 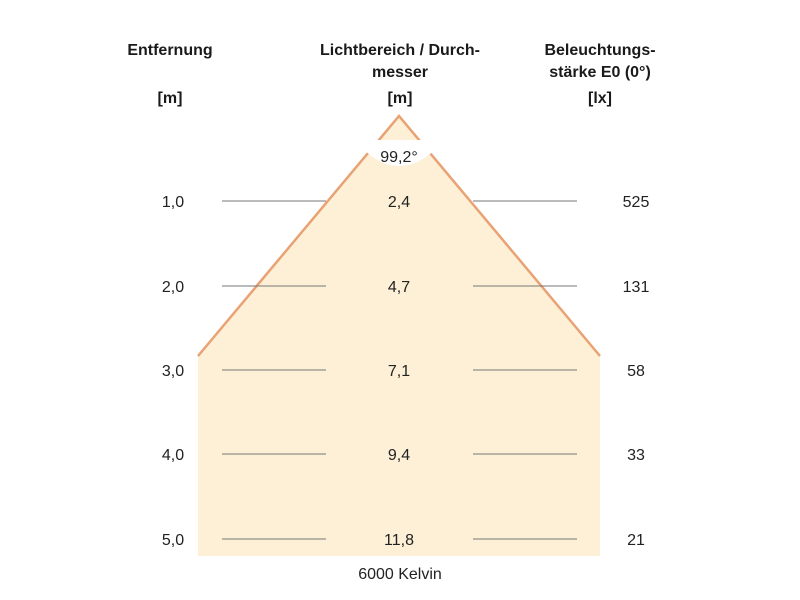 I want to click on illuminance-value: 58, so click(x=636, y=371).